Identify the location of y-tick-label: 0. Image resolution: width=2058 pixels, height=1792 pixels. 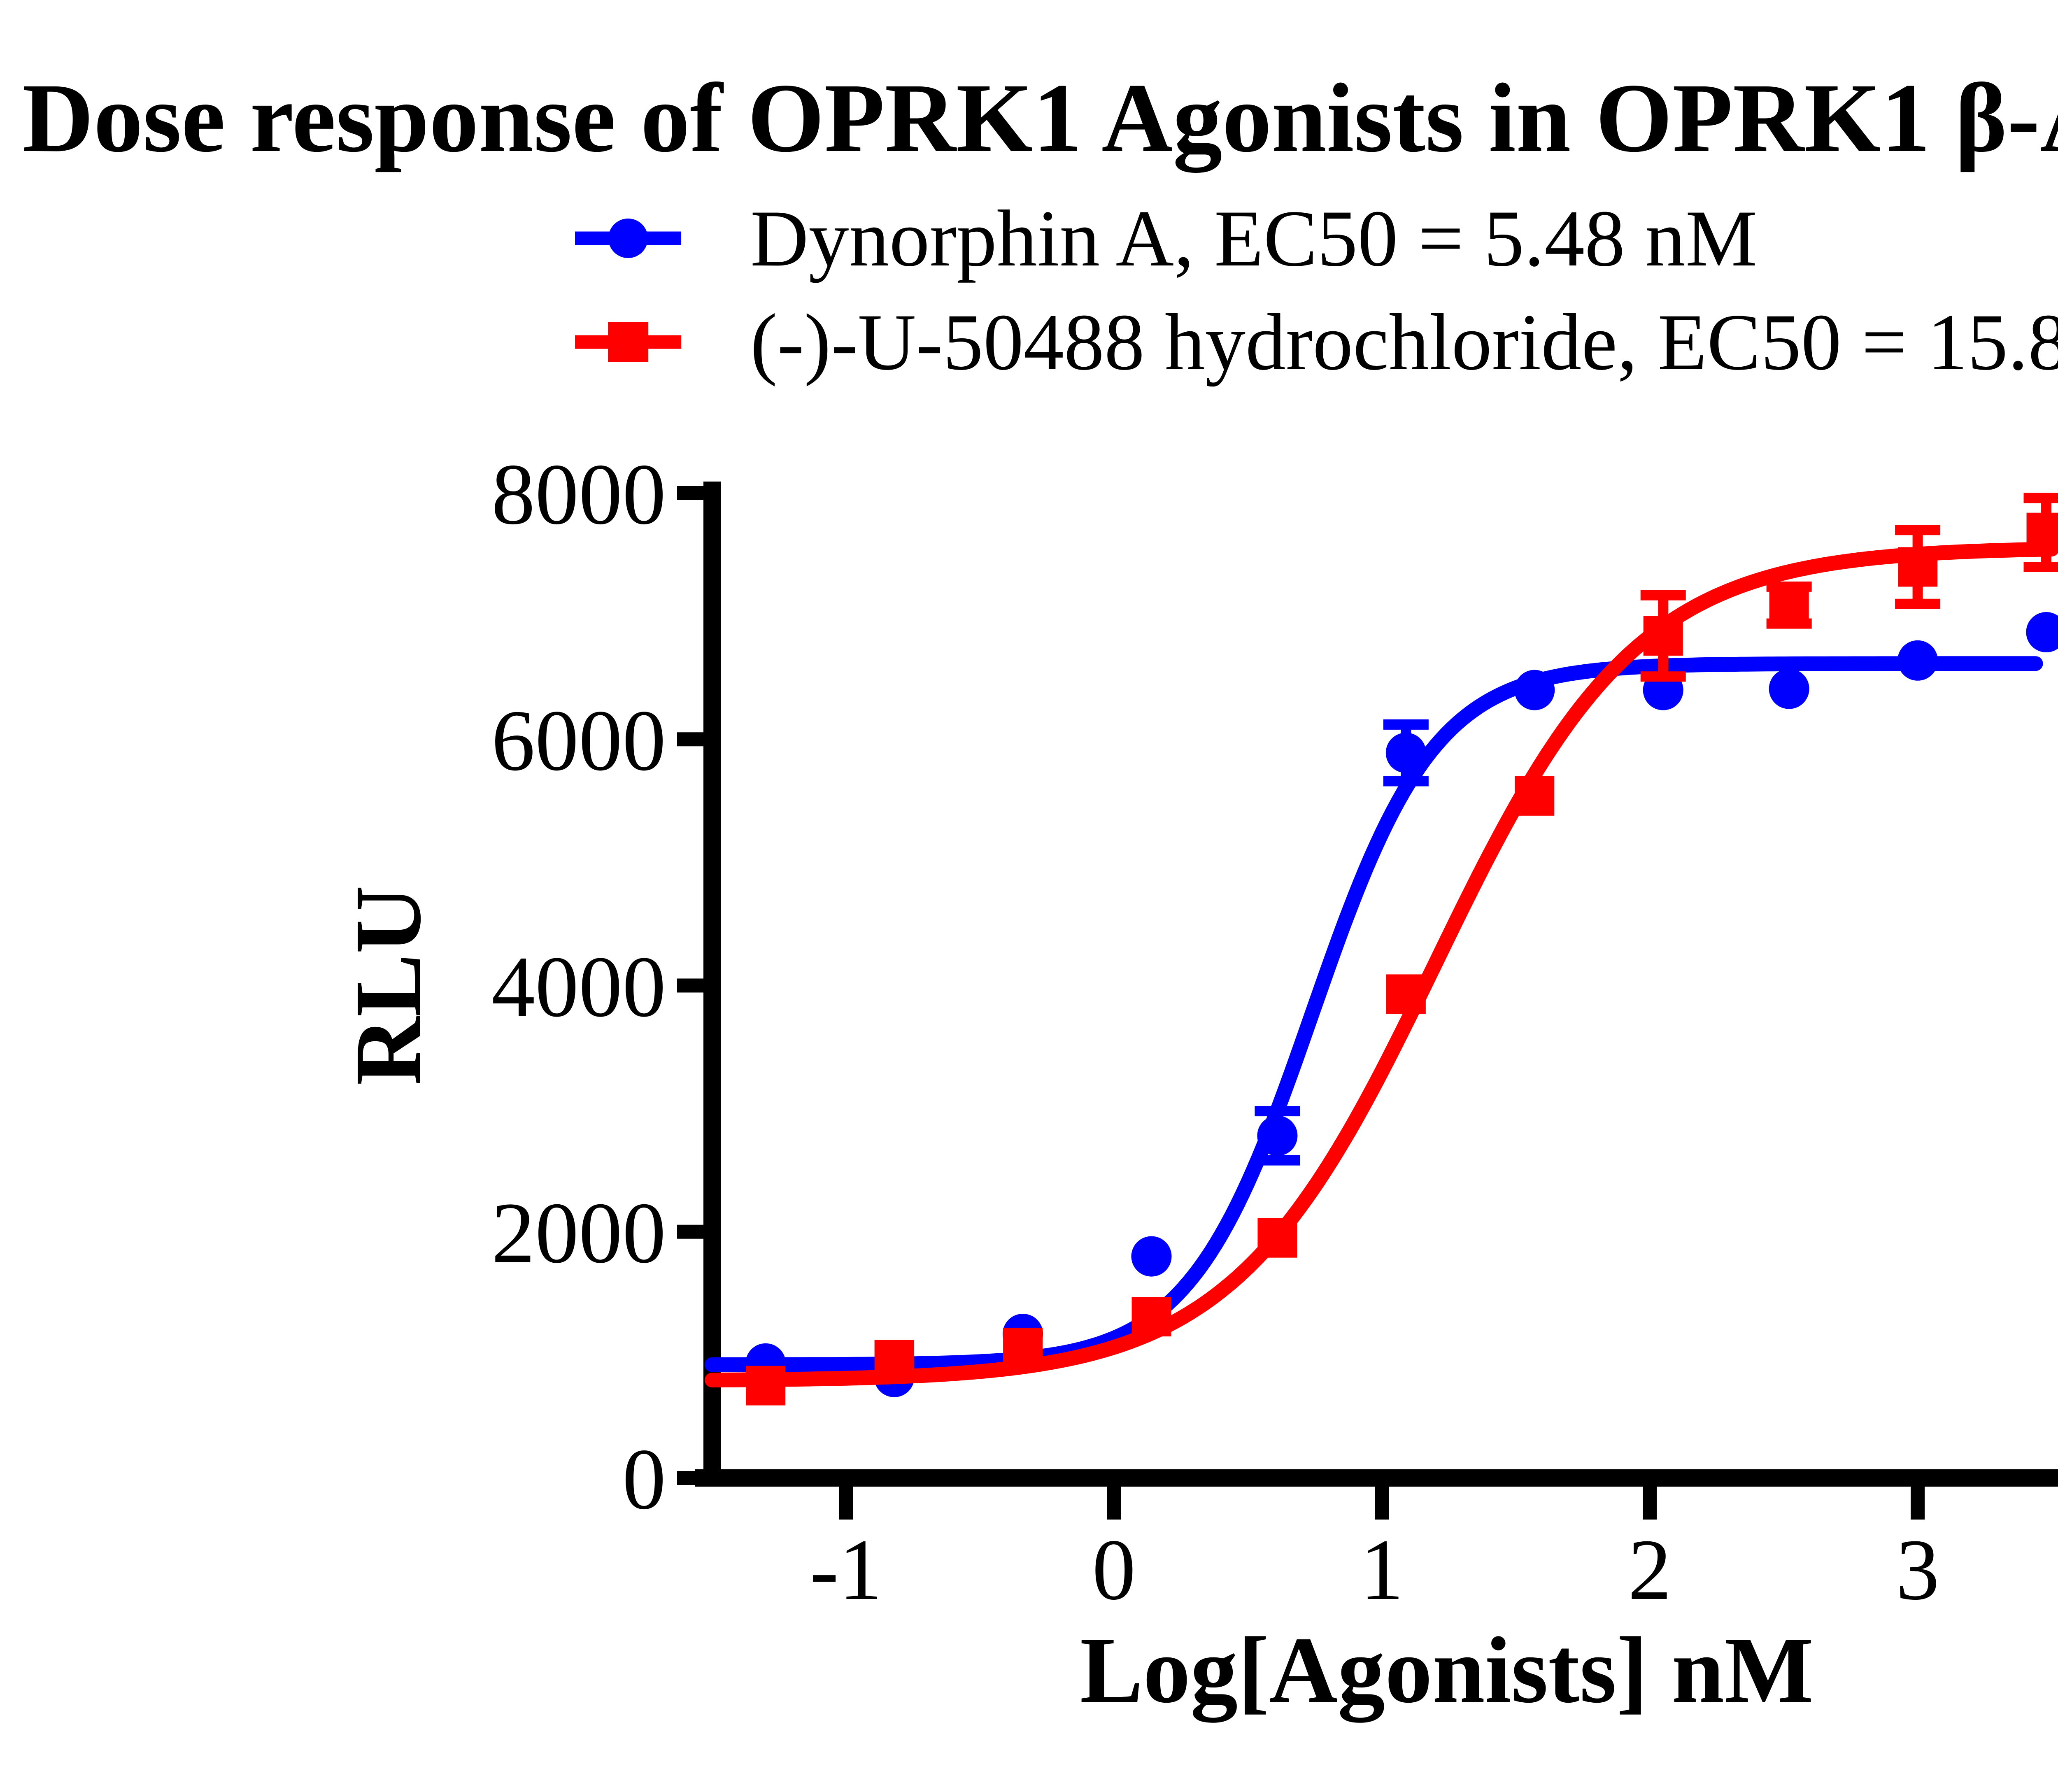
(644, 1479).